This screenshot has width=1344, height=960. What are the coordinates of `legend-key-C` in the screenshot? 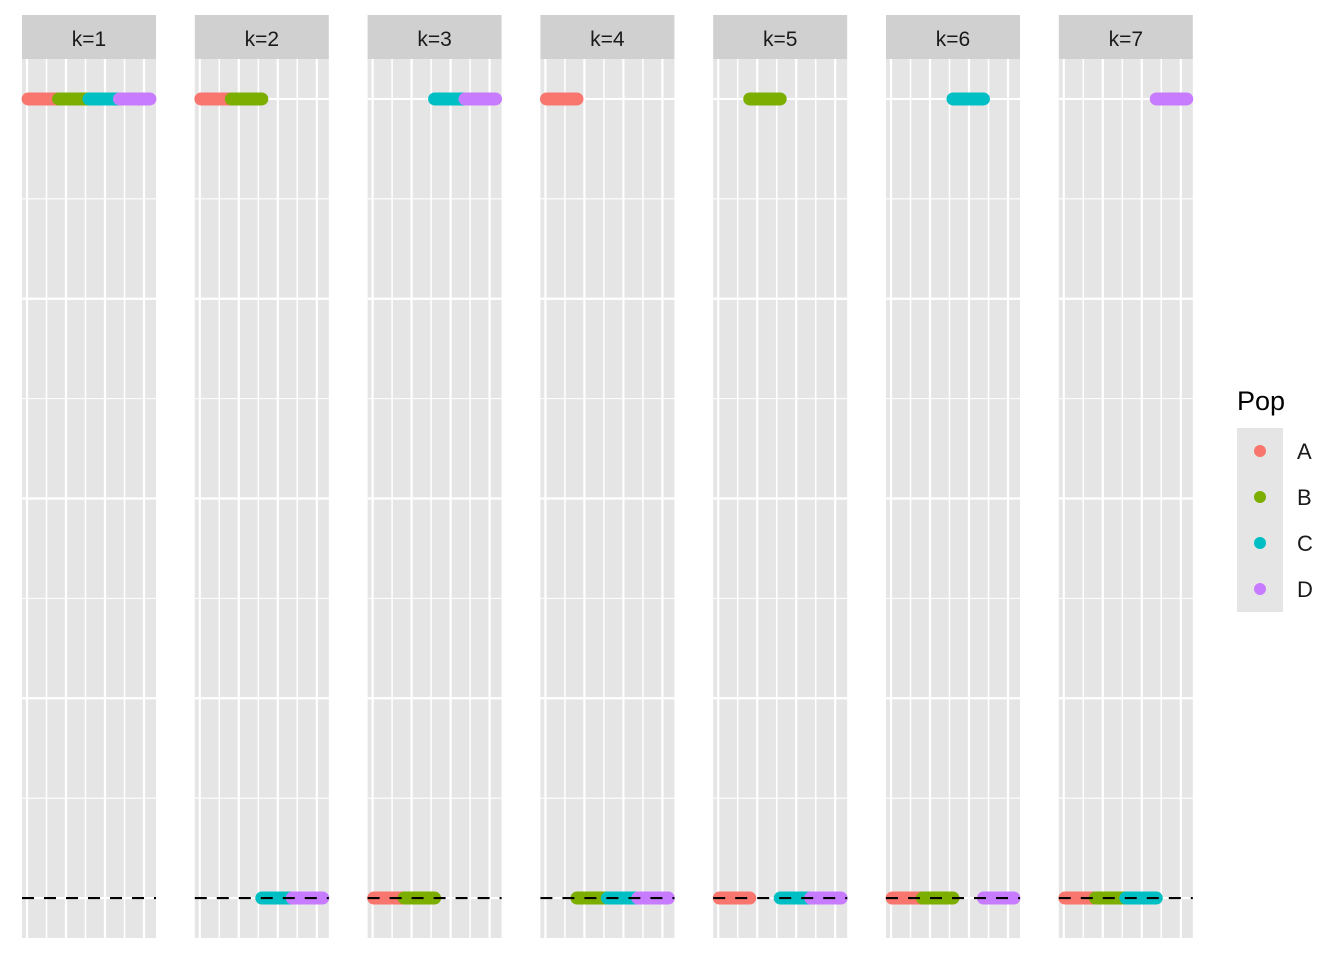 It's located at (1260, 543).